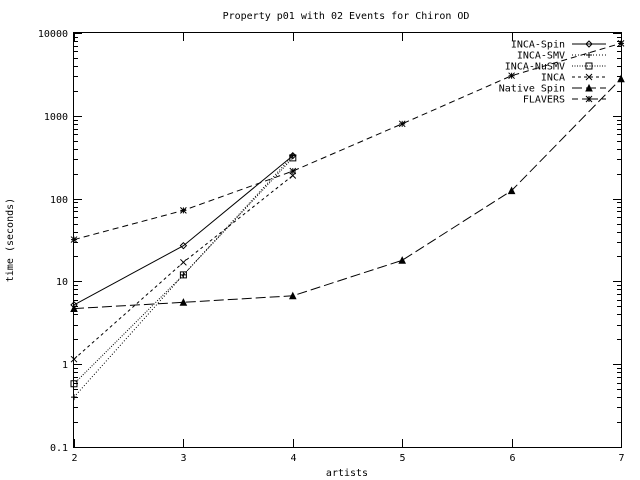 Image resolution: width=640 pixels, height=480 pixels. Describe the element at coordinates (512, 458) in the screenshot. I see `x-tick-label: 6` at that location.